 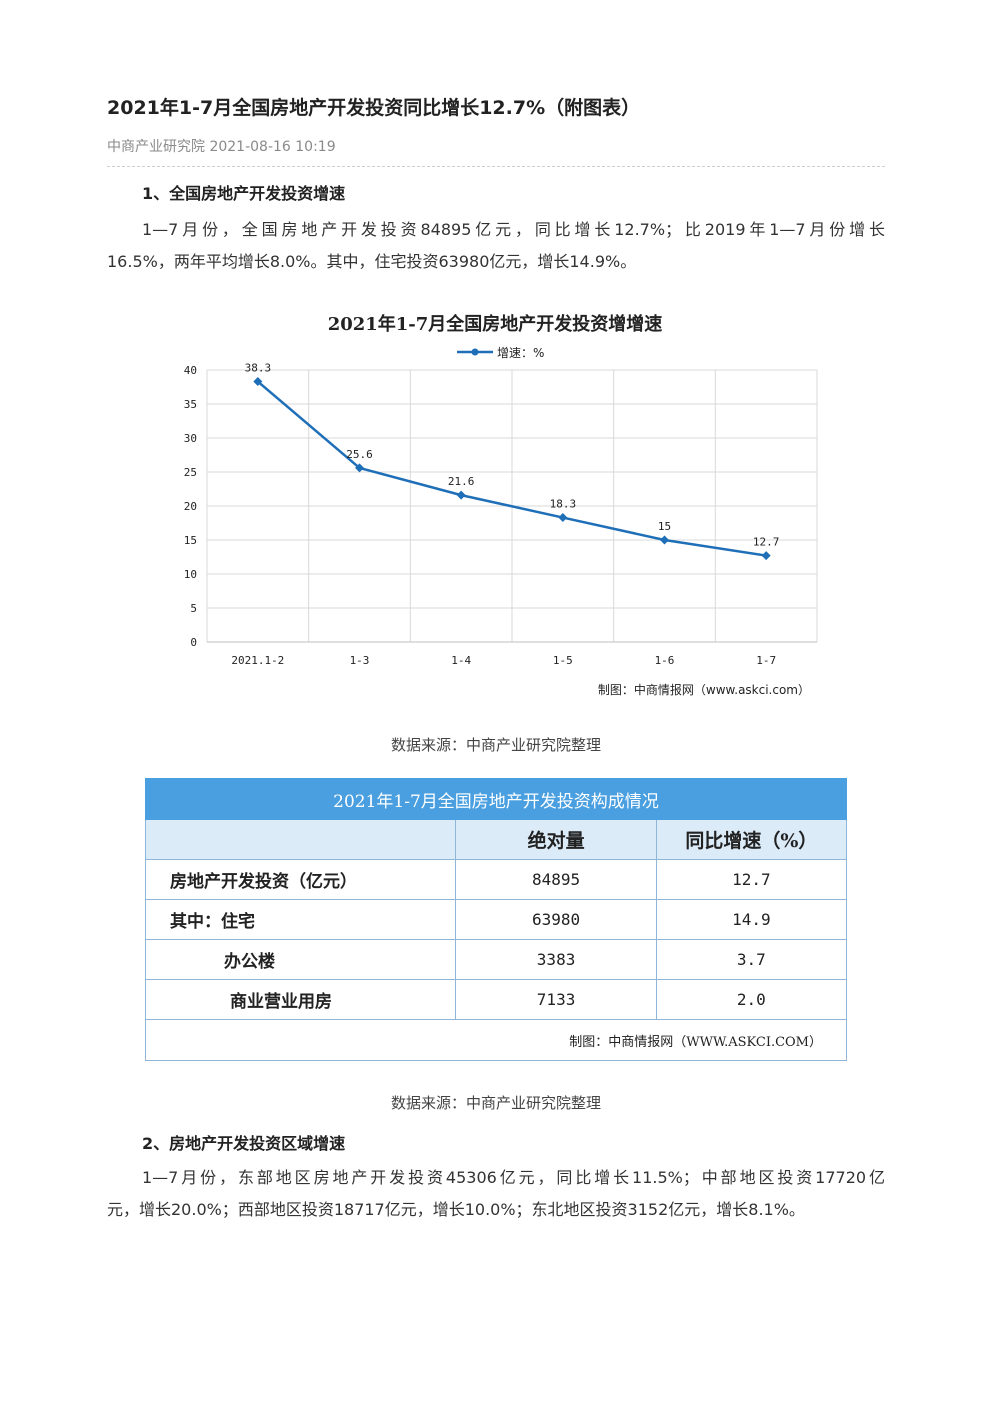 What do you see at coordinates (190, 404) in the screenshot?
I see `y-tick-label: 35` at bounding box center [190, 404].